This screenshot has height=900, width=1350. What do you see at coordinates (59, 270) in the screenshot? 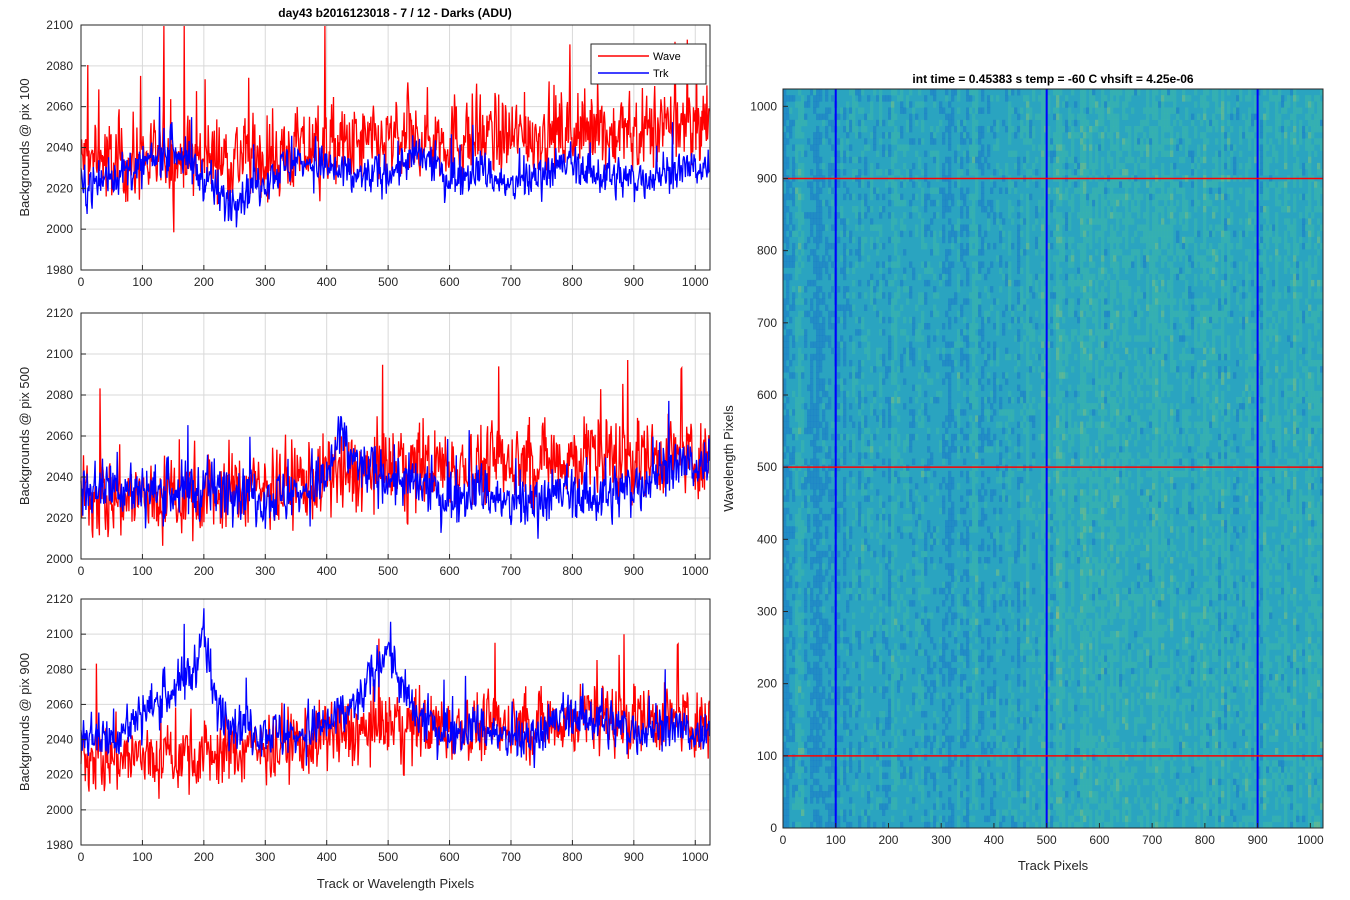
I see `y-tick-label: 1980` at bounding box center [59, 270].